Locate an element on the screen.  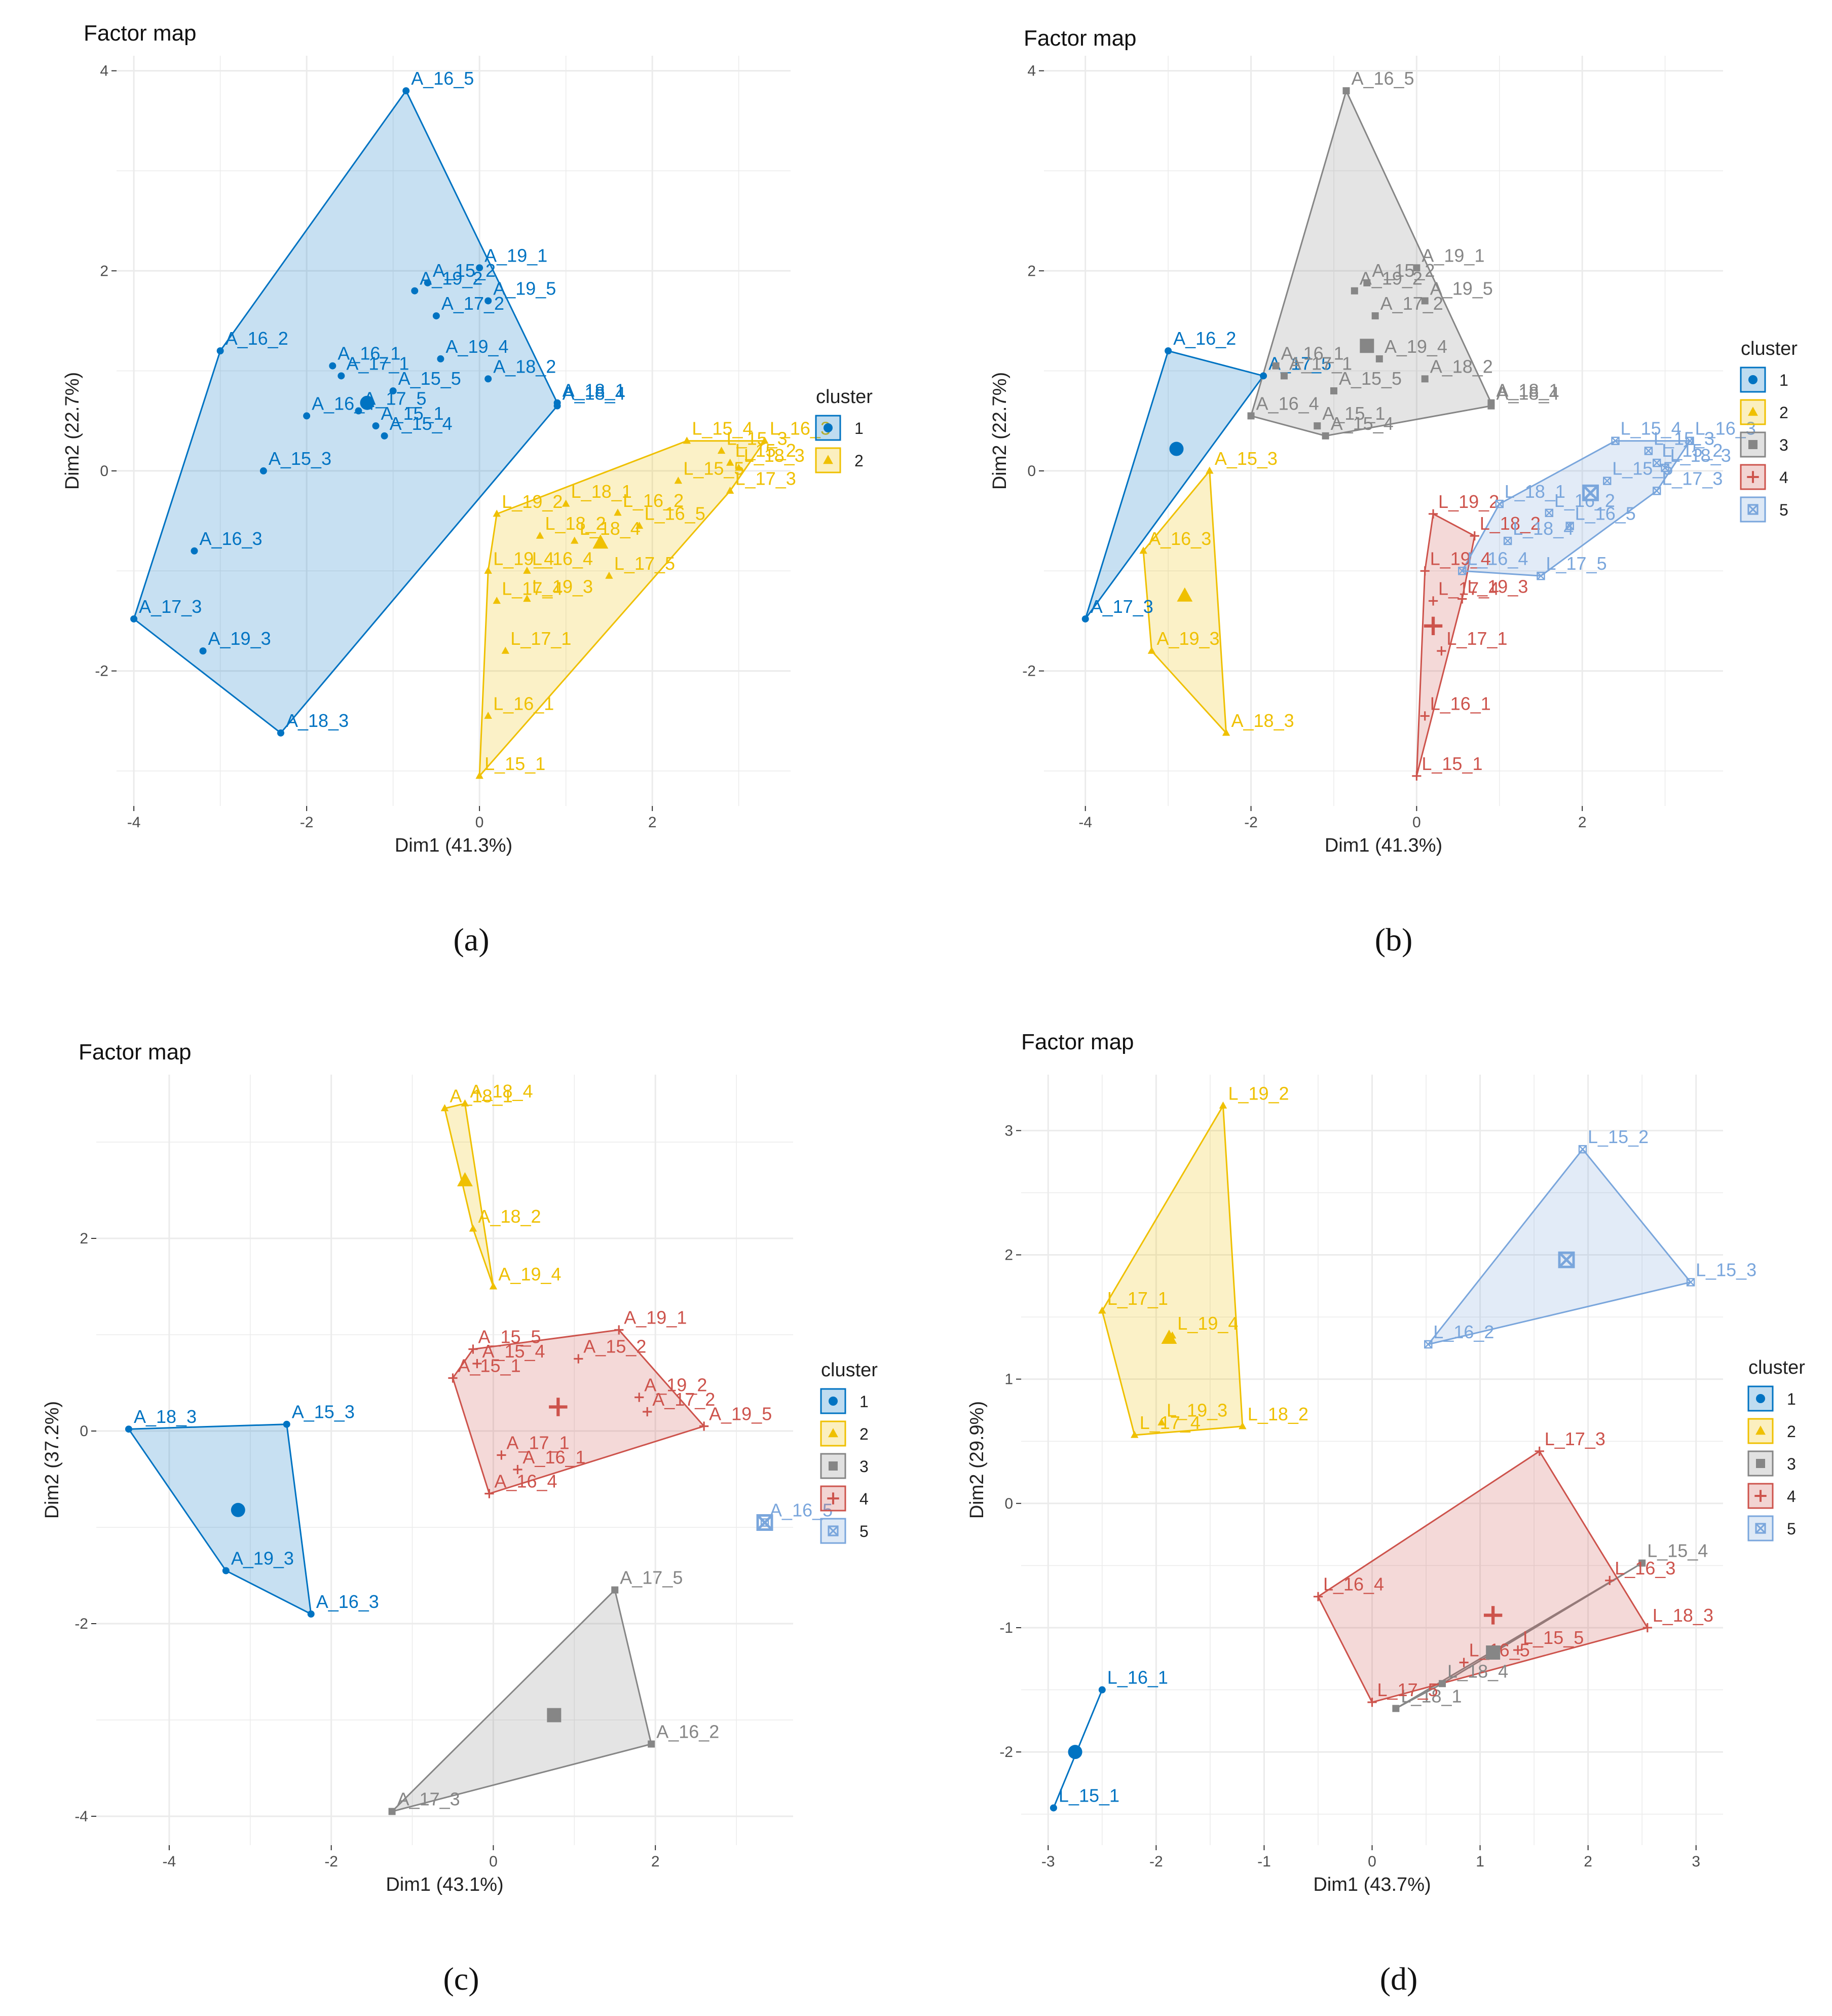
point-label-A_17_2: A_17_2 is located at coordinates (472, 303).